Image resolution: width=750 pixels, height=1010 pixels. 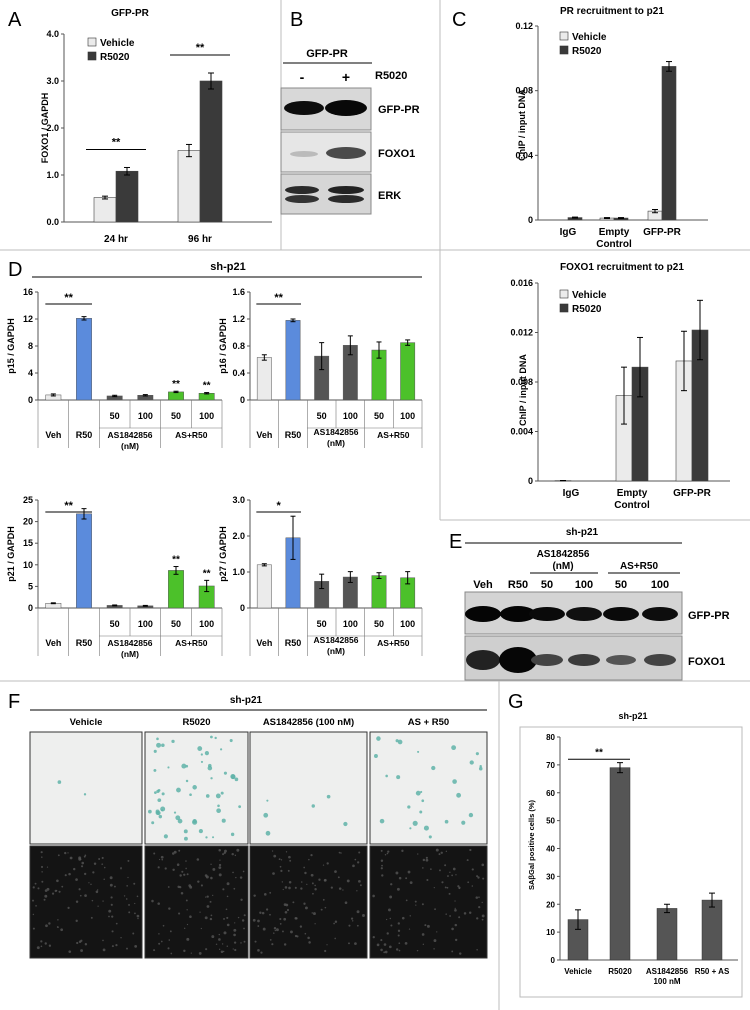 I want to click on image-label: Vehicle, so click(x=86, y=722).